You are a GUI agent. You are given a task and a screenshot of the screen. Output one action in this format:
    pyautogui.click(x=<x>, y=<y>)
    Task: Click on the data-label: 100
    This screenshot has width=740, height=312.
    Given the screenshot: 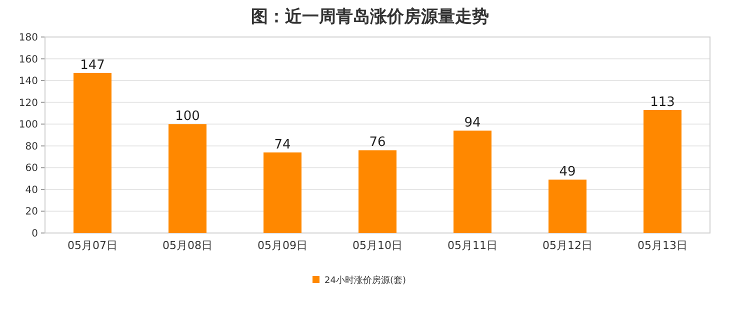 What is the action you would take?
    pyautogui.click(x=187, y=116)
    